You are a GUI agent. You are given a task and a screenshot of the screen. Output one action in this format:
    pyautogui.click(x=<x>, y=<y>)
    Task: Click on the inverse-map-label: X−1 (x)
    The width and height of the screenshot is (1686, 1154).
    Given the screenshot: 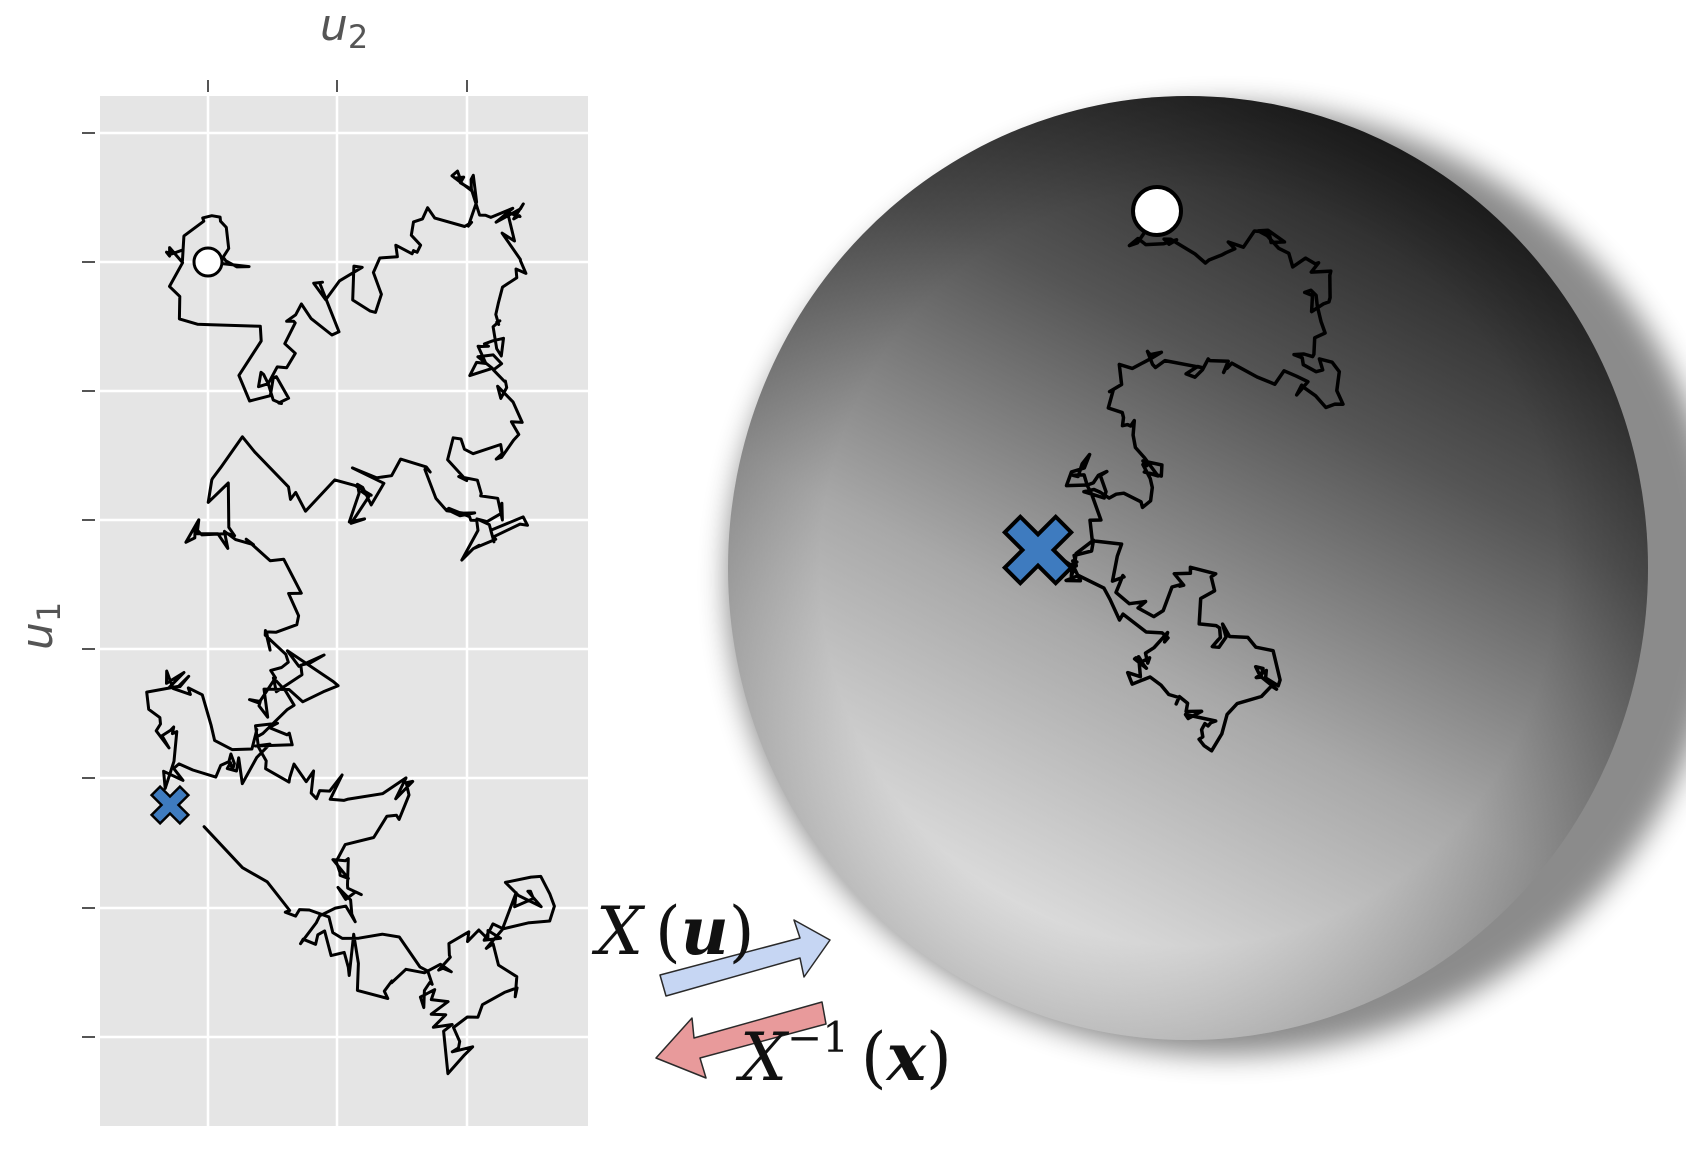 What is the action you would take?
    pyautogui.click(x=843, y=1054)
    